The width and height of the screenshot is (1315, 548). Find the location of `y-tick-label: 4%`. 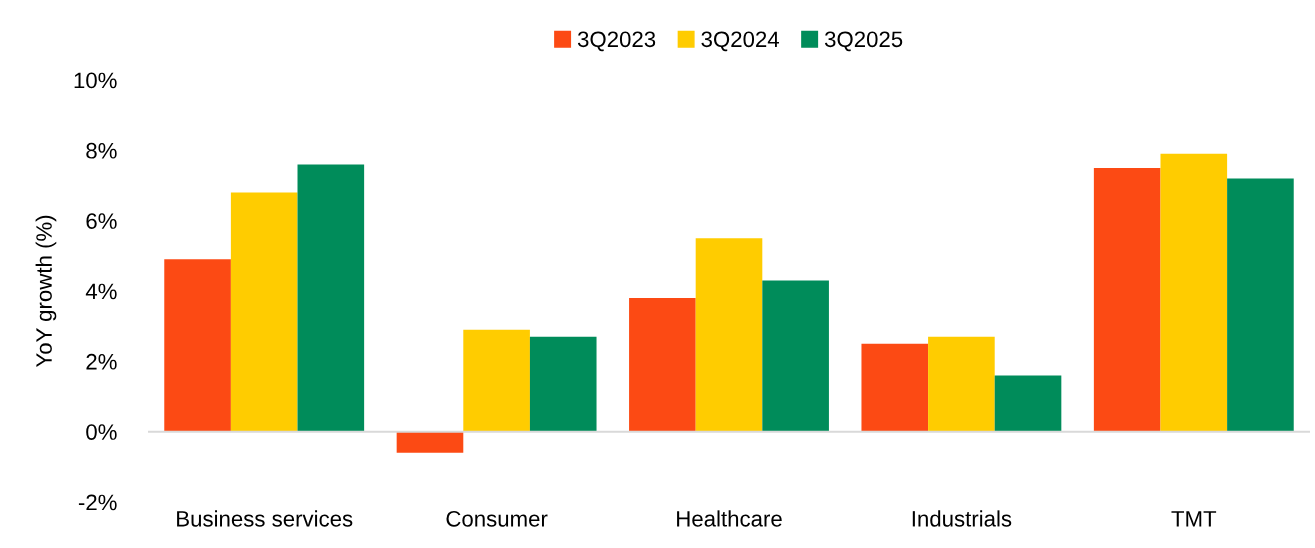

y-tick-label: 4% is located at coordinates (101, 291).